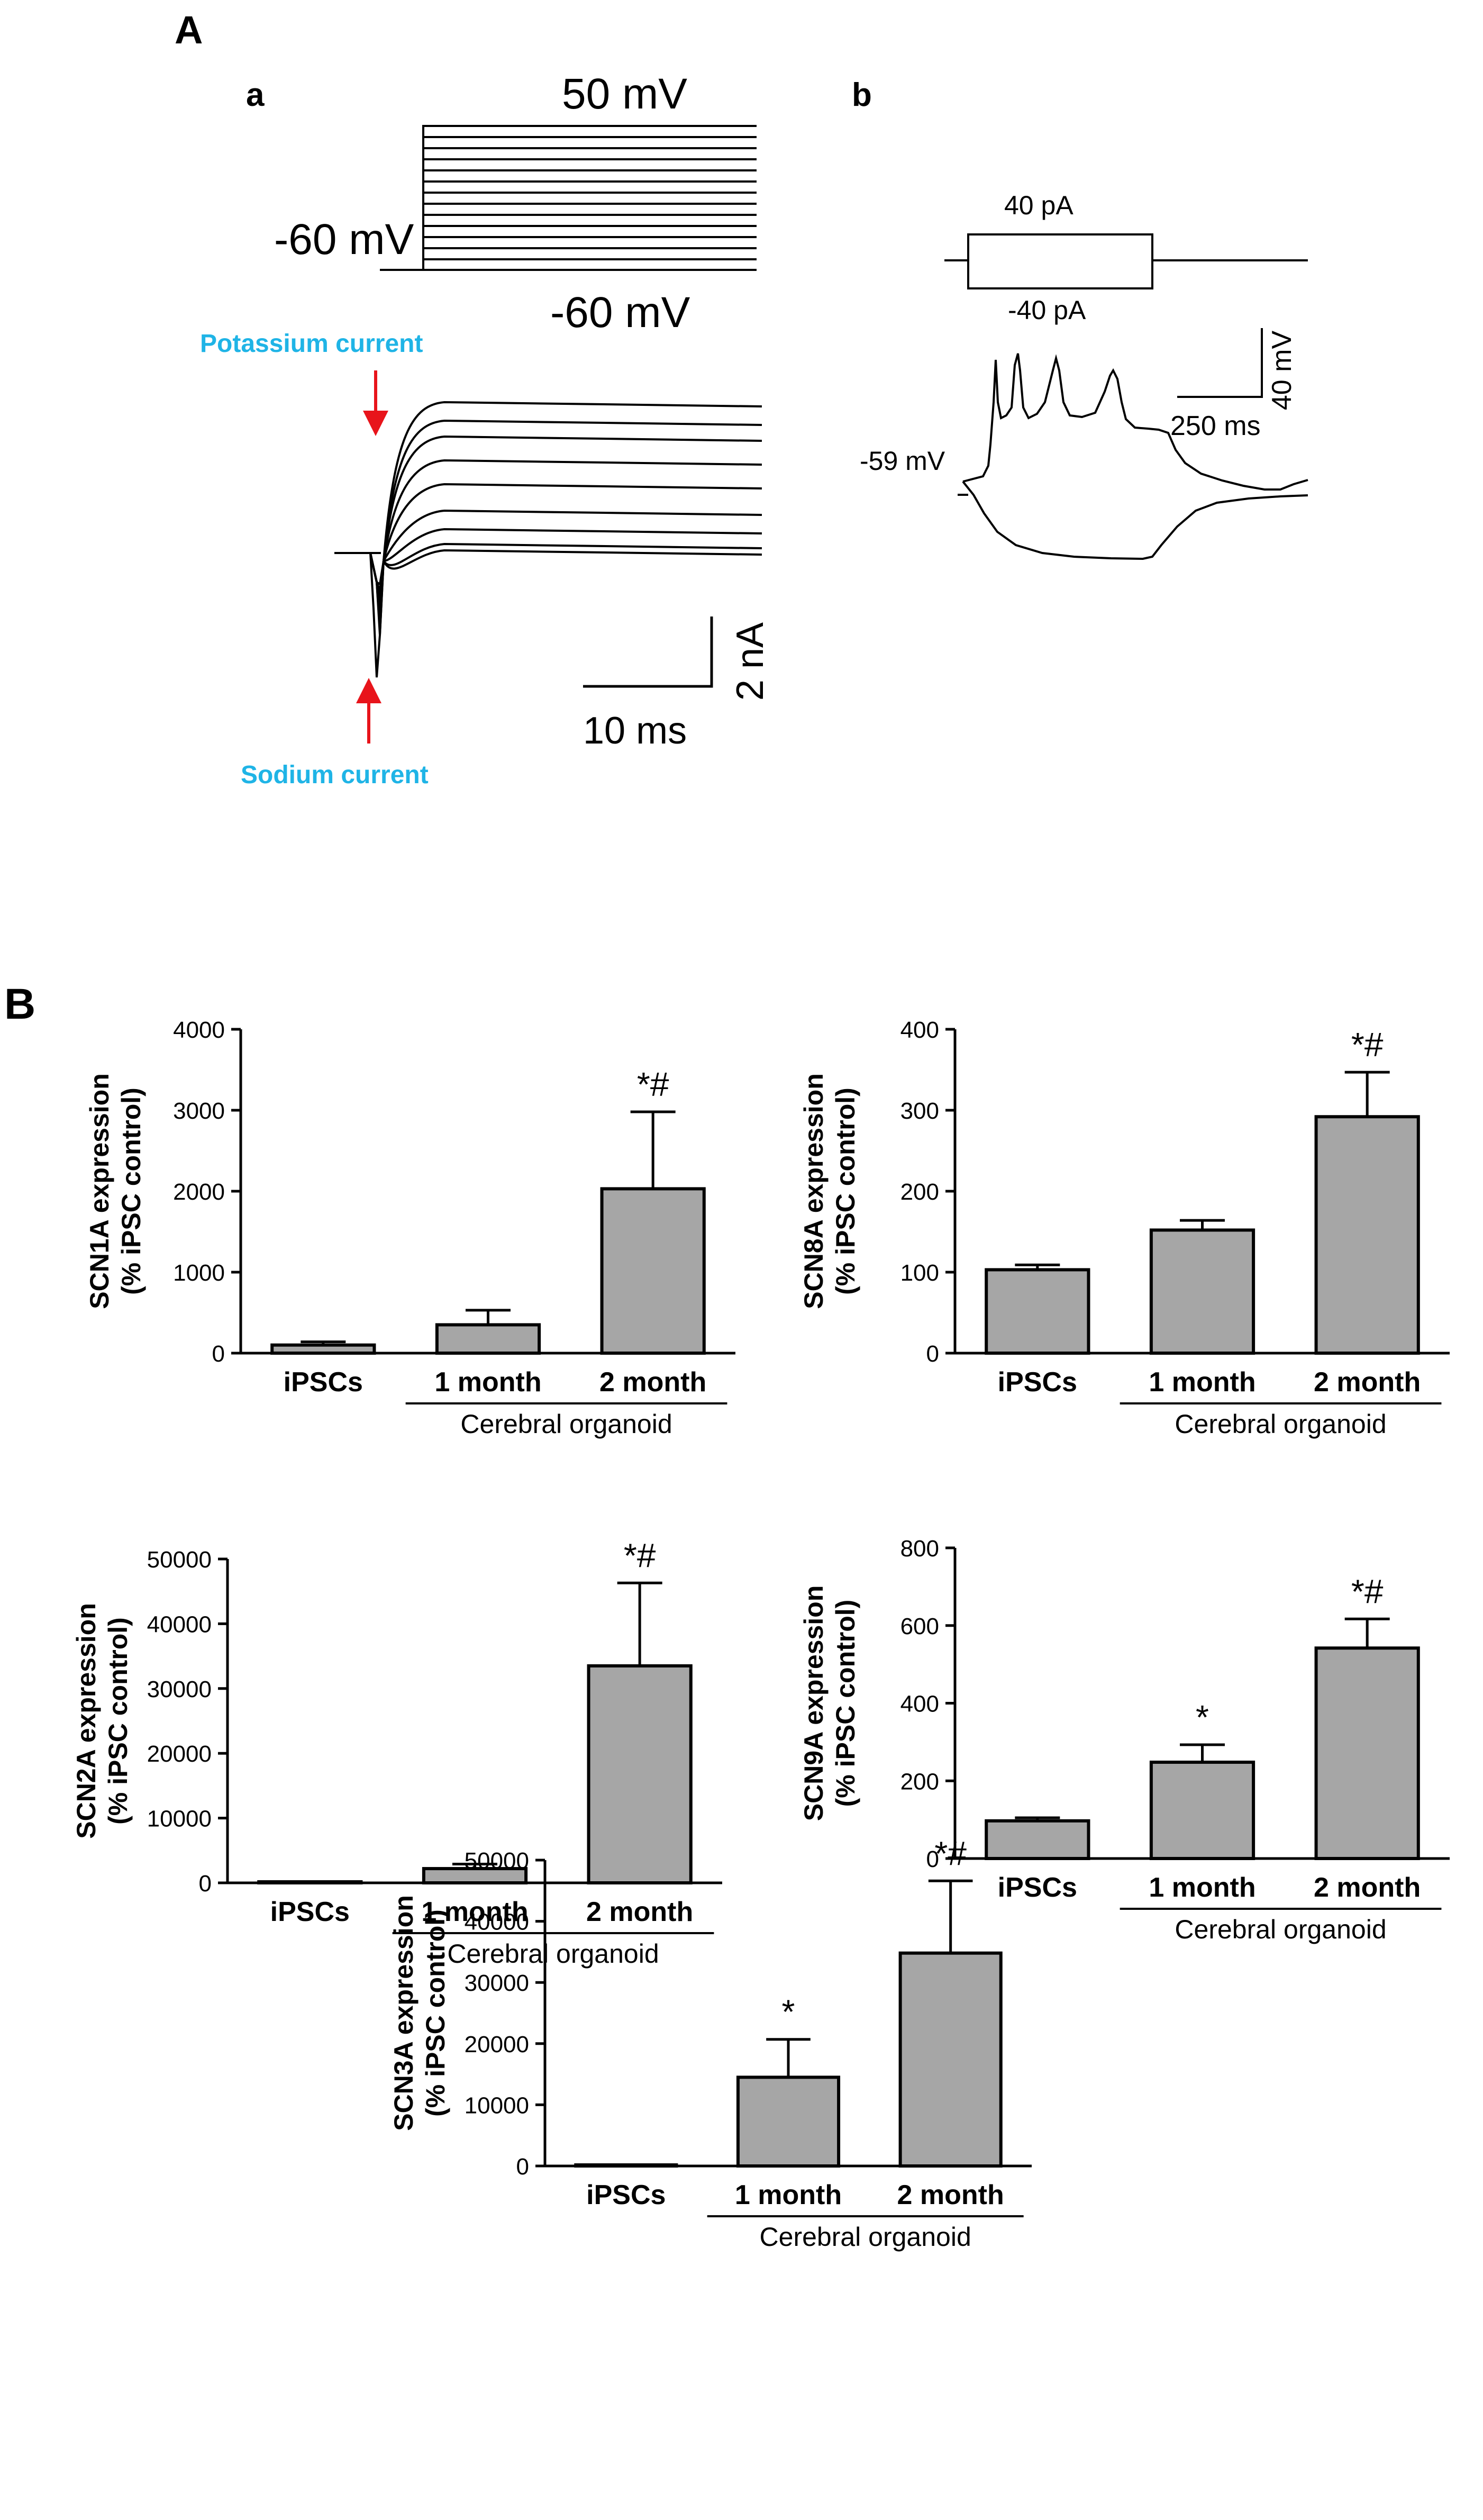 The image size is (1483, 2520). Describe the element at coordinates (255, 95) in the screenshot. I see `subpanel-a-label: a` at that location.